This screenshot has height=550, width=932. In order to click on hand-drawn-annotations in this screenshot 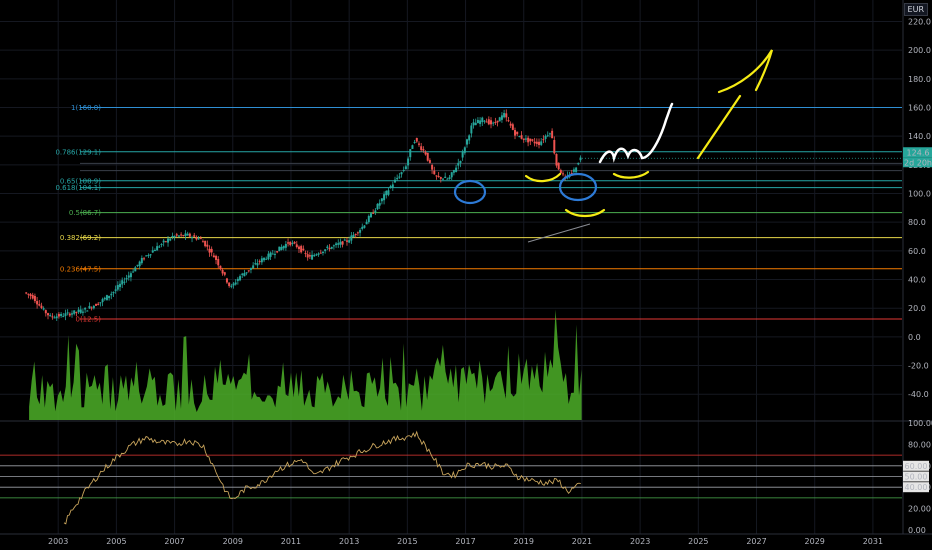, I will do `click(613, 146)`.